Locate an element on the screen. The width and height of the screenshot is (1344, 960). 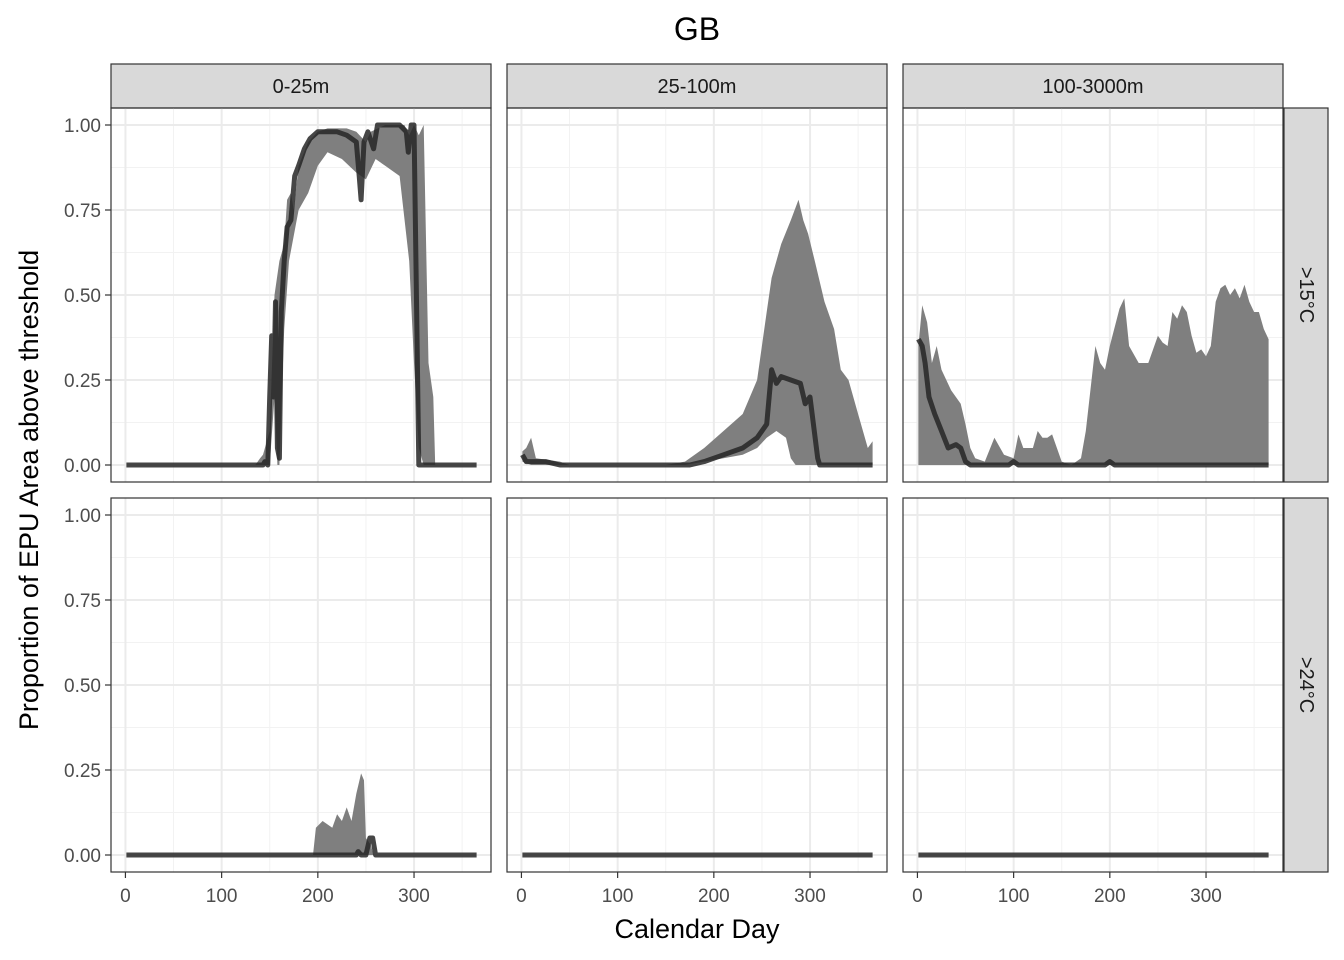
facet-strip-label: >15°C is located at coordinates (1306, 295).